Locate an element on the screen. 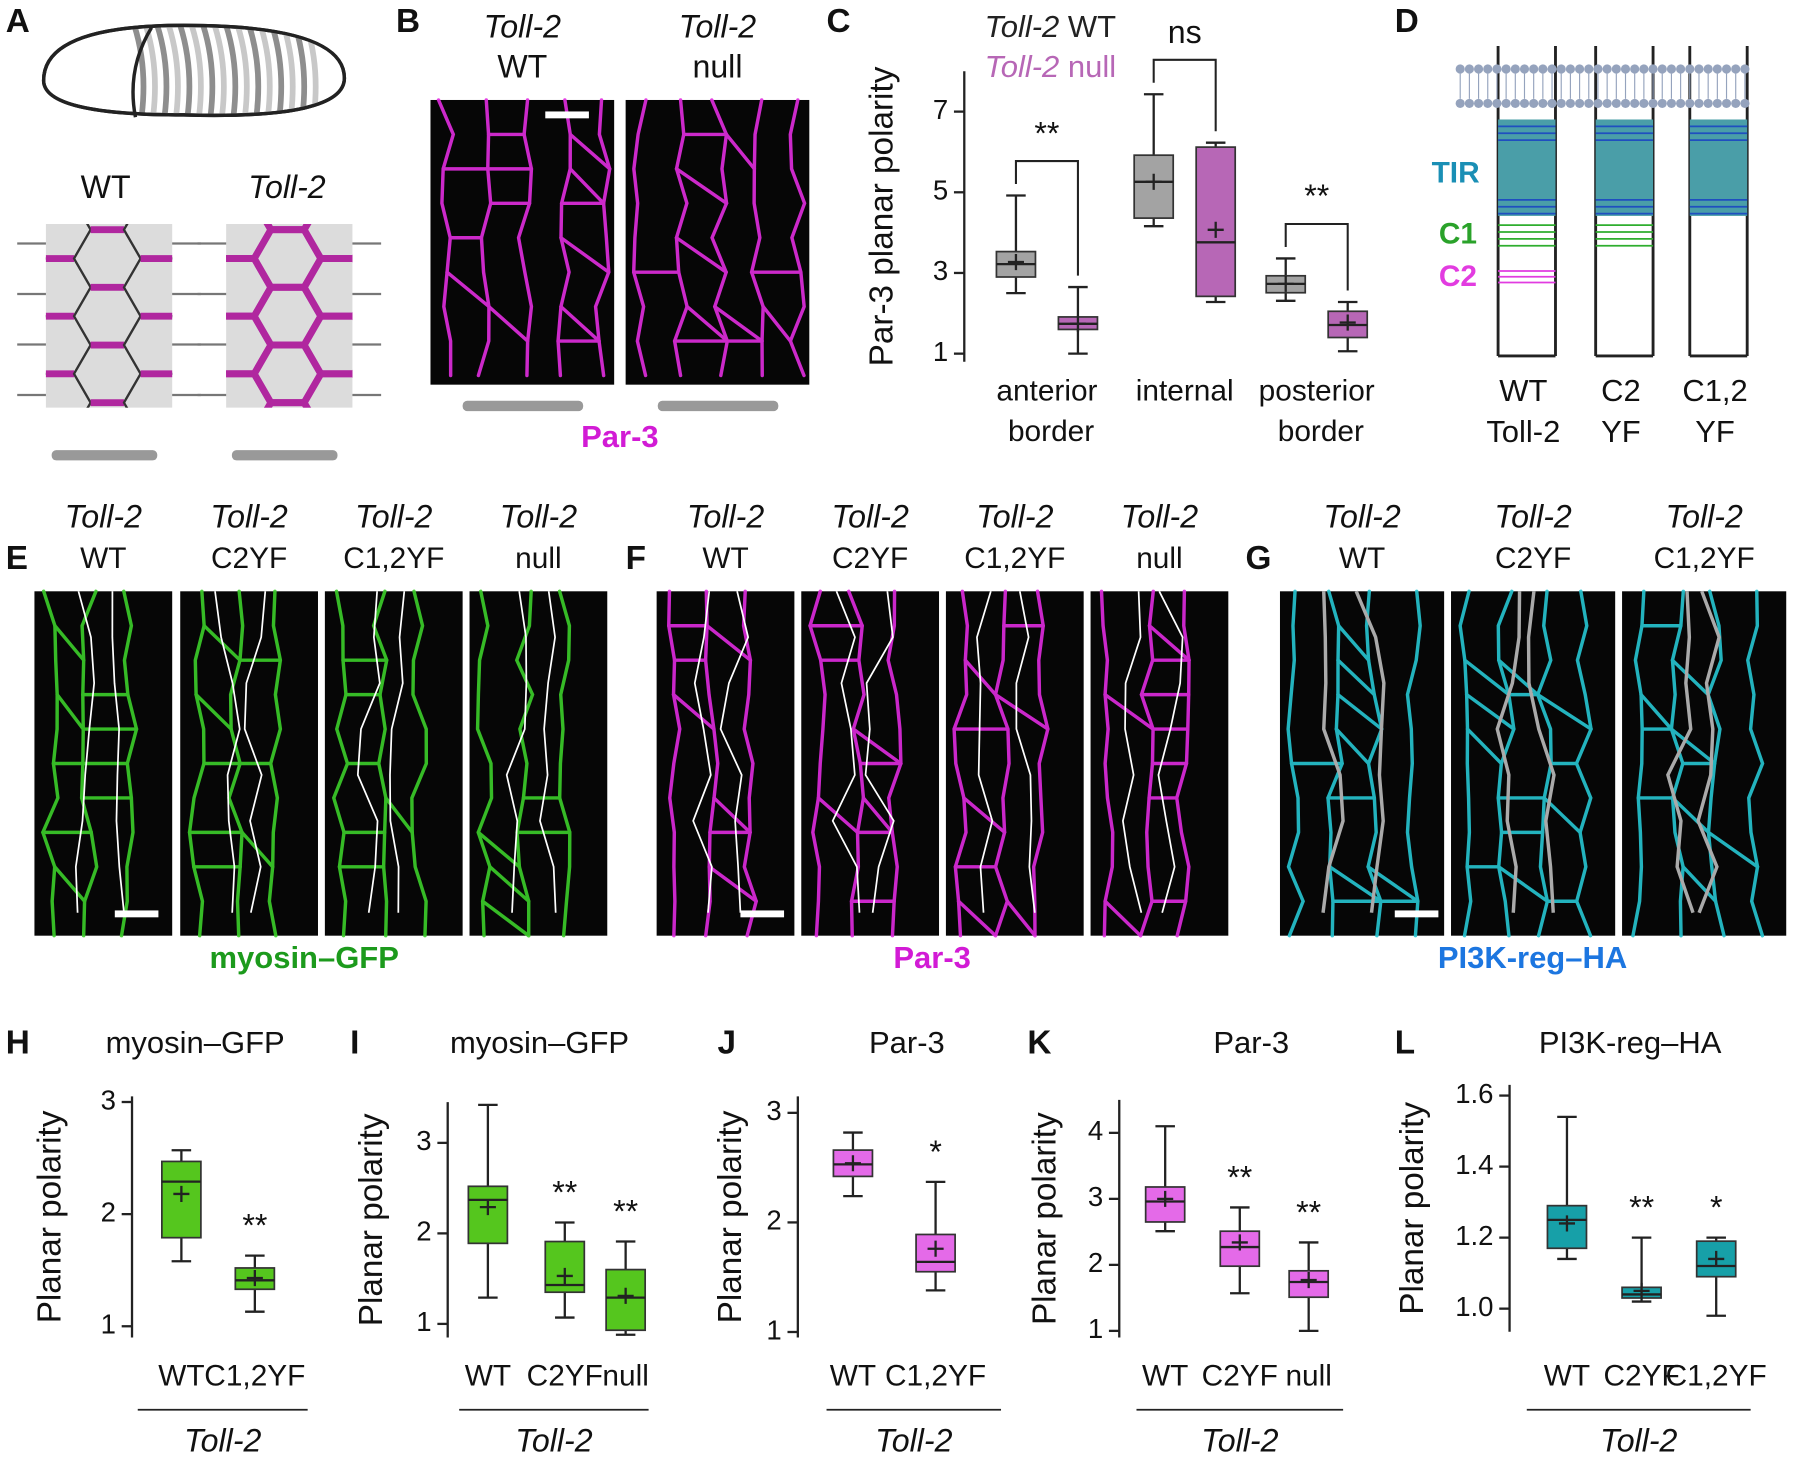  y-tick-label: 1.2 is located at coordinates (1474, 1235).